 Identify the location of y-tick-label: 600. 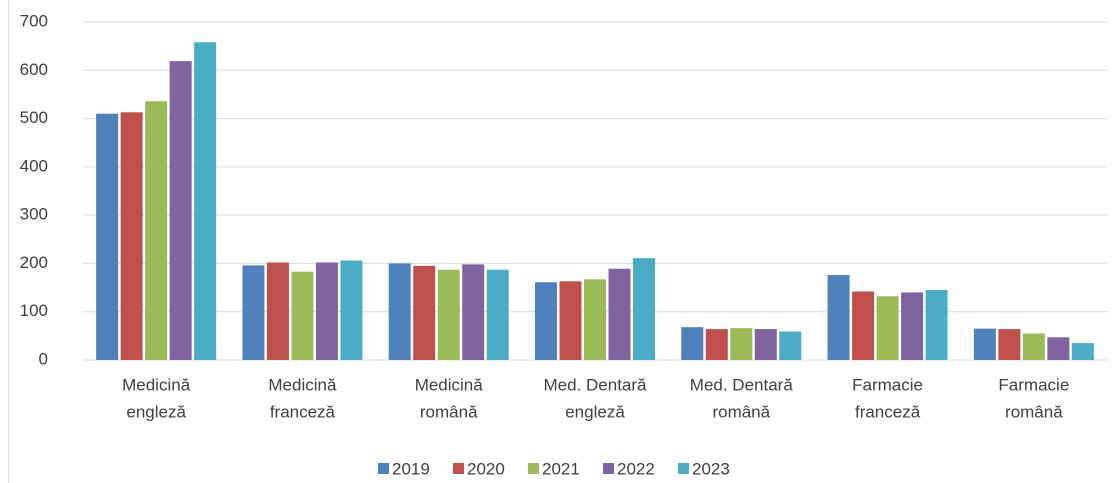
(34, 69).